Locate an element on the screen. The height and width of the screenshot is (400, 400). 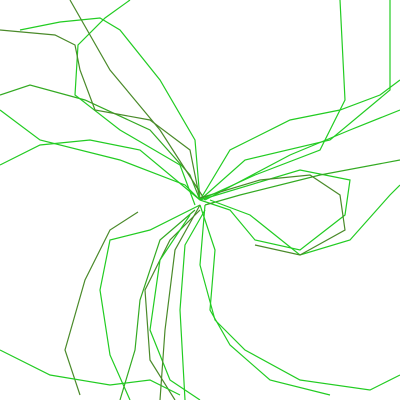
curve-bottom-long is located at coordinates (175, 307).